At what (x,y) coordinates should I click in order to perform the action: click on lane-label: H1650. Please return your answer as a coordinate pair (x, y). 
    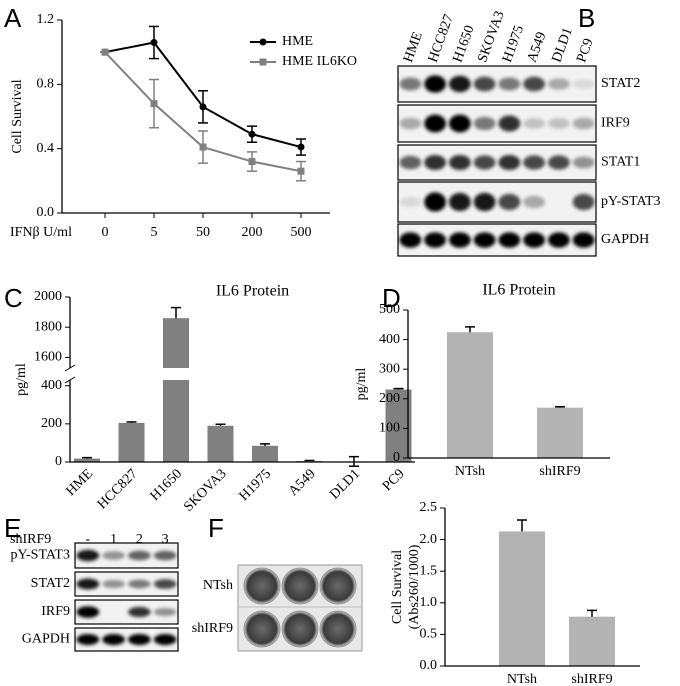
    Looking at the image, I should click on (464, 44).